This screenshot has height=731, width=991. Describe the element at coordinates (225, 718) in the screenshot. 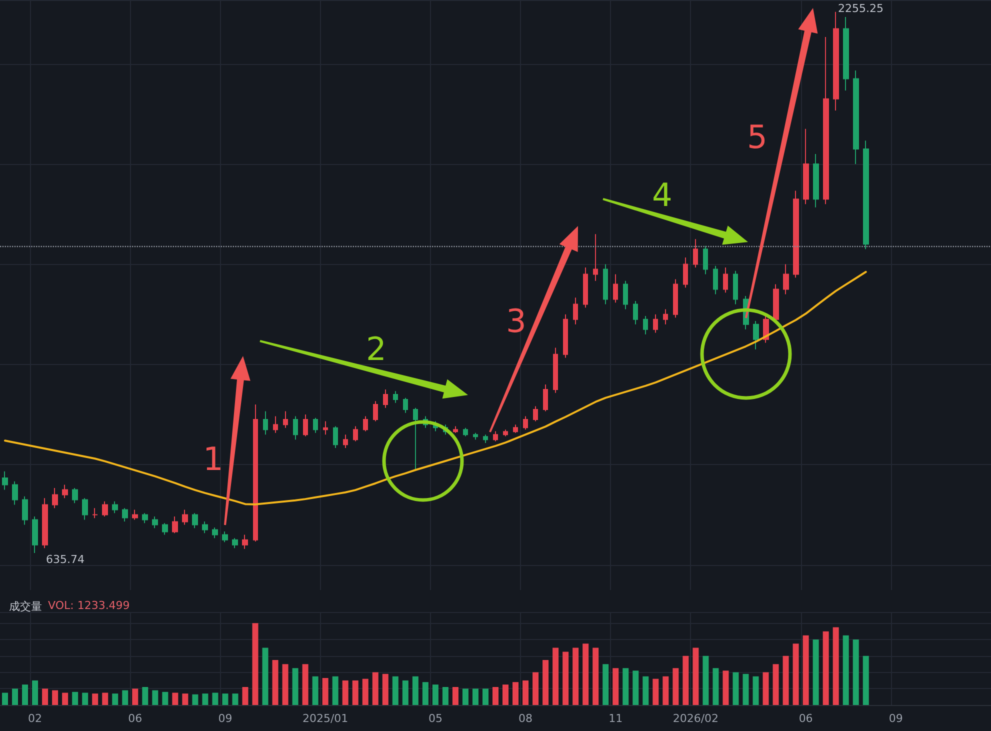

I see `x-tick-label: 09` at that location.